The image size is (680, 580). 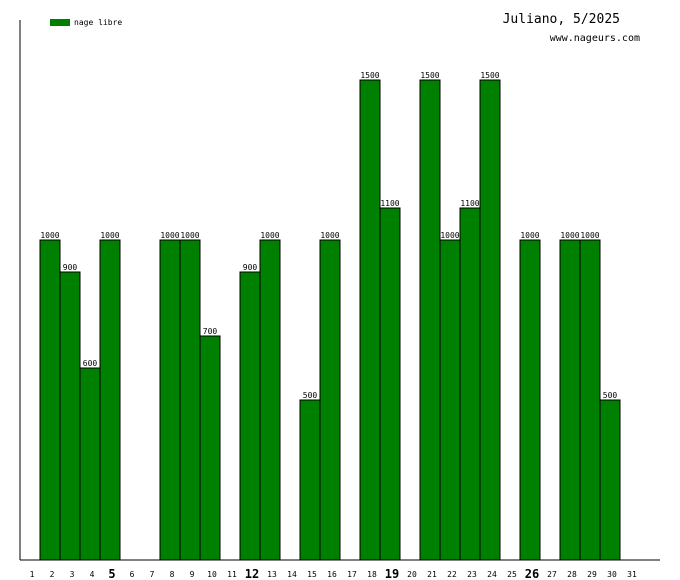 What do you see at coordinates (572, 574) in the screenshot?
I see `x-tick-28: 28` at bounding box center [572, 574].